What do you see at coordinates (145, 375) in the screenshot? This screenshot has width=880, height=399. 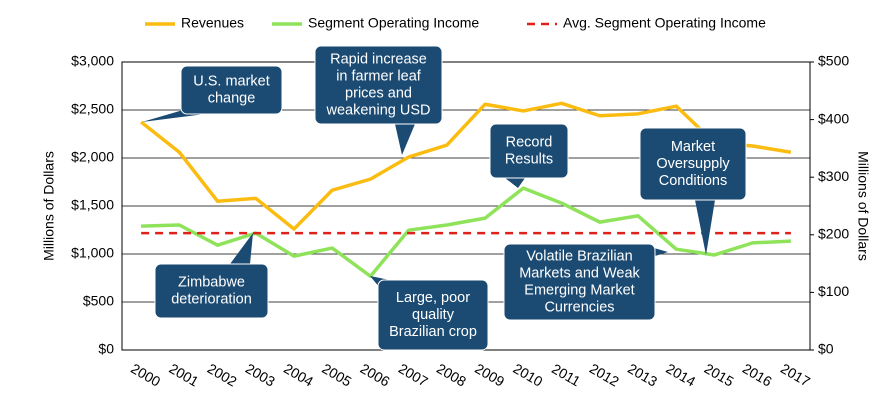 I see `x-tick-label: 2000` at bounding box center [145, 375].